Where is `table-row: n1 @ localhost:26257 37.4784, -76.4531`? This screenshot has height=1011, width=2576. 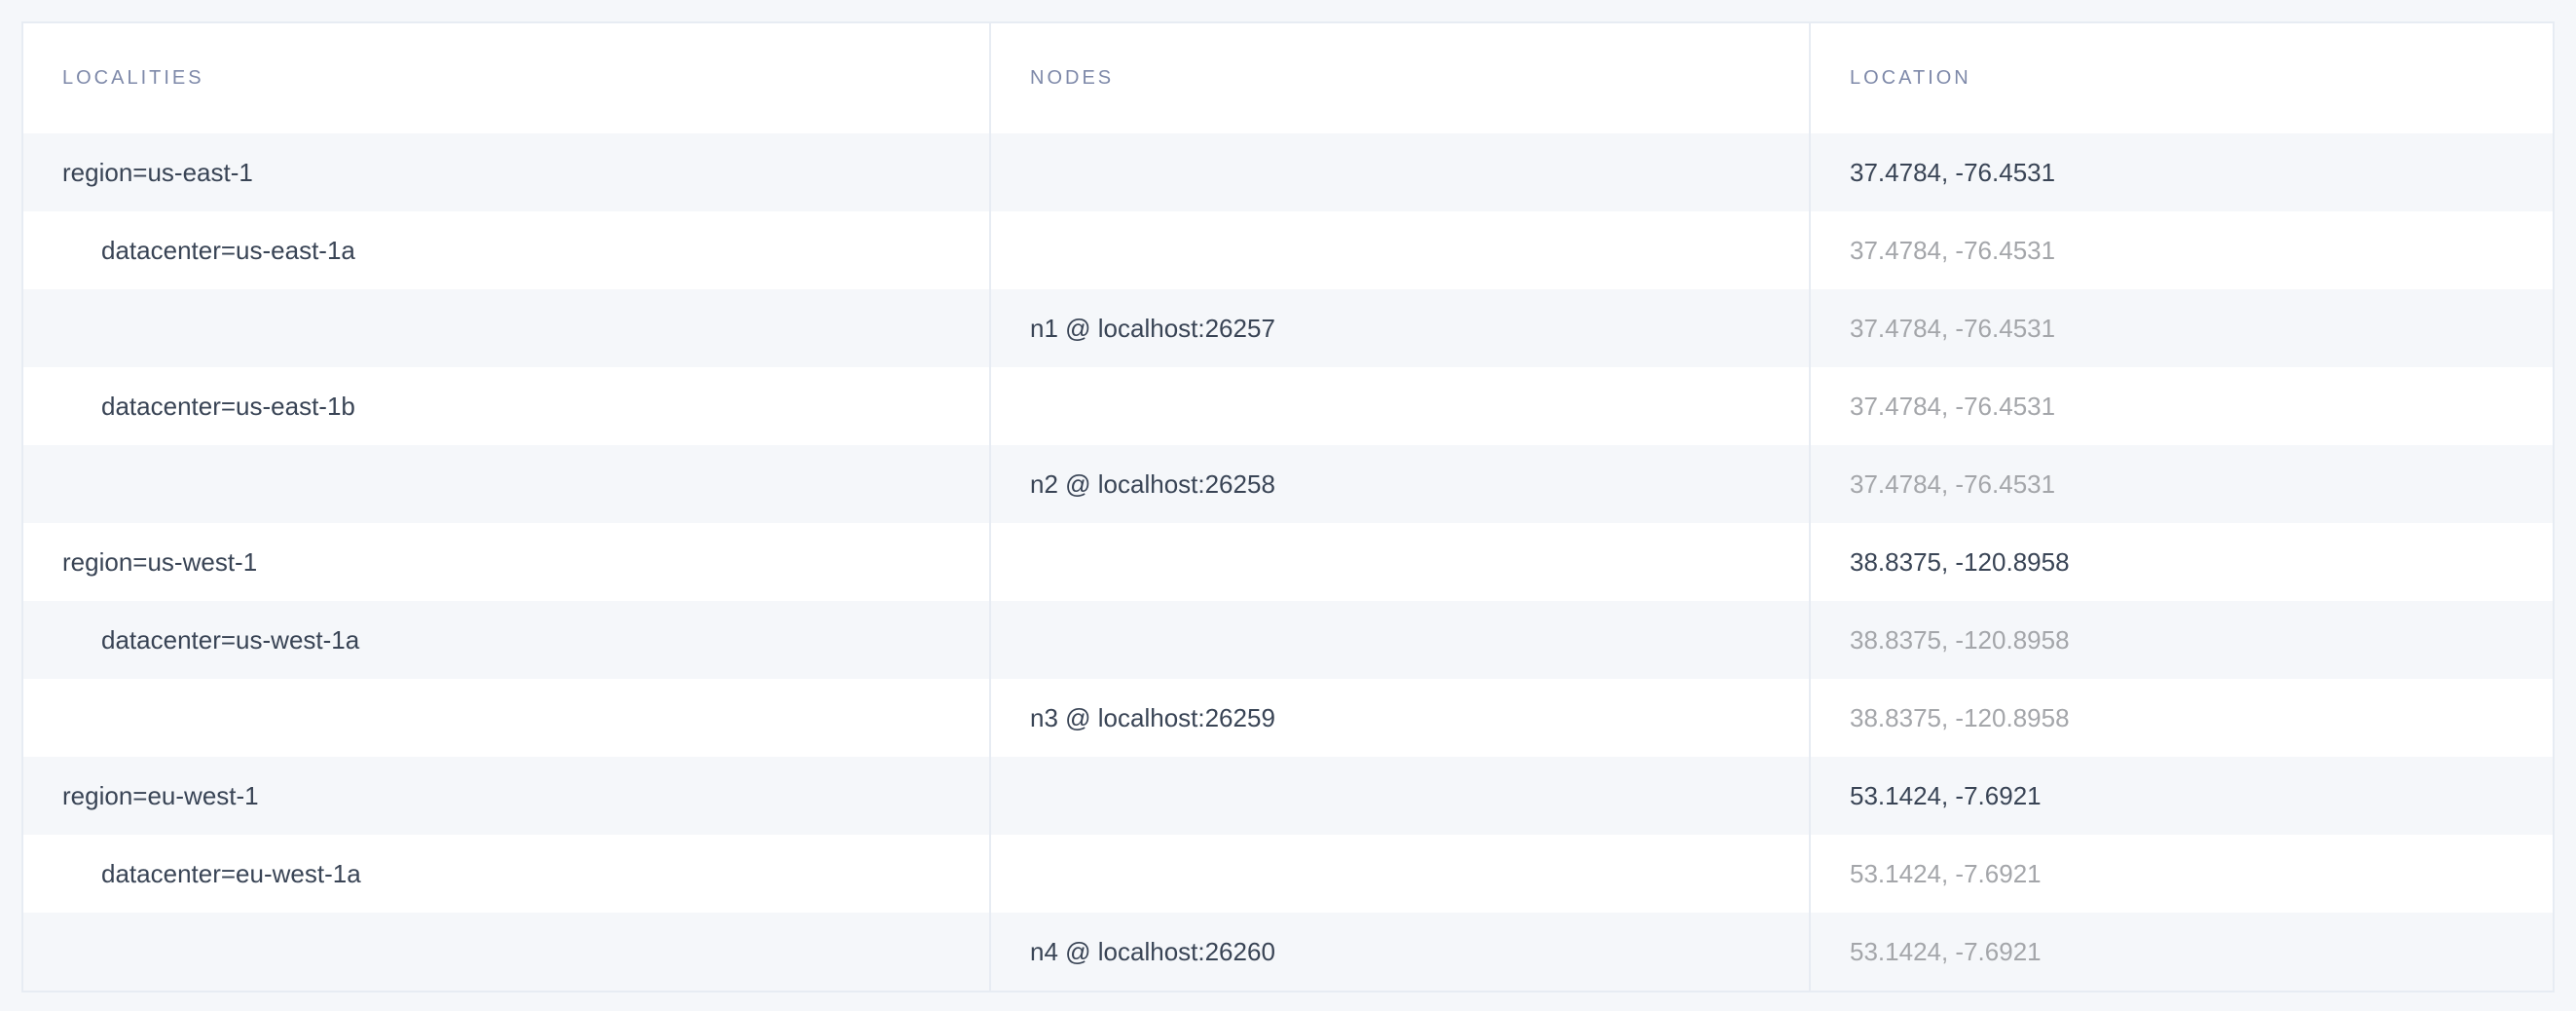
table-row: n1 @ localhost:26257 37.4784, -76.4531 is located at coordinates (1288, 328).